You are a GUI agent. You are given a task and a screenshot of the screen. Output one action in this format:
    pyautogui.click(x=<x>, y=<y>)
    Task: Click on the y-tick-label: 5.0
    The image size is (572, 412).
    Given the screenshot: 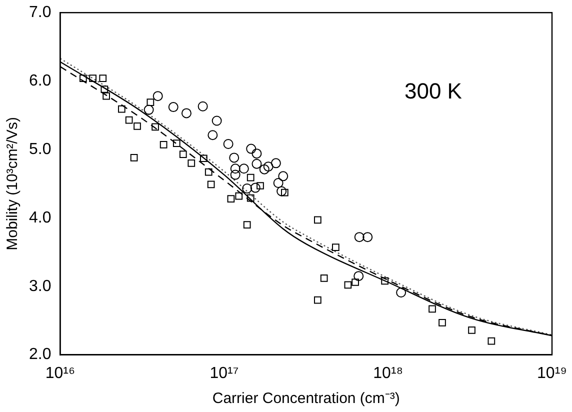 What is the action you would take?
    pyautogui.click(x=40, y=149)
    